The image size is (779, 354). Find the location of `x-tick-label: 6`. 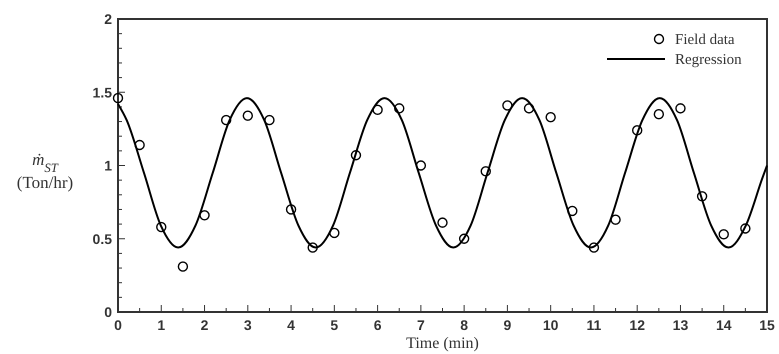

x-tick-label: 6 is located at coordinates (378, 325).